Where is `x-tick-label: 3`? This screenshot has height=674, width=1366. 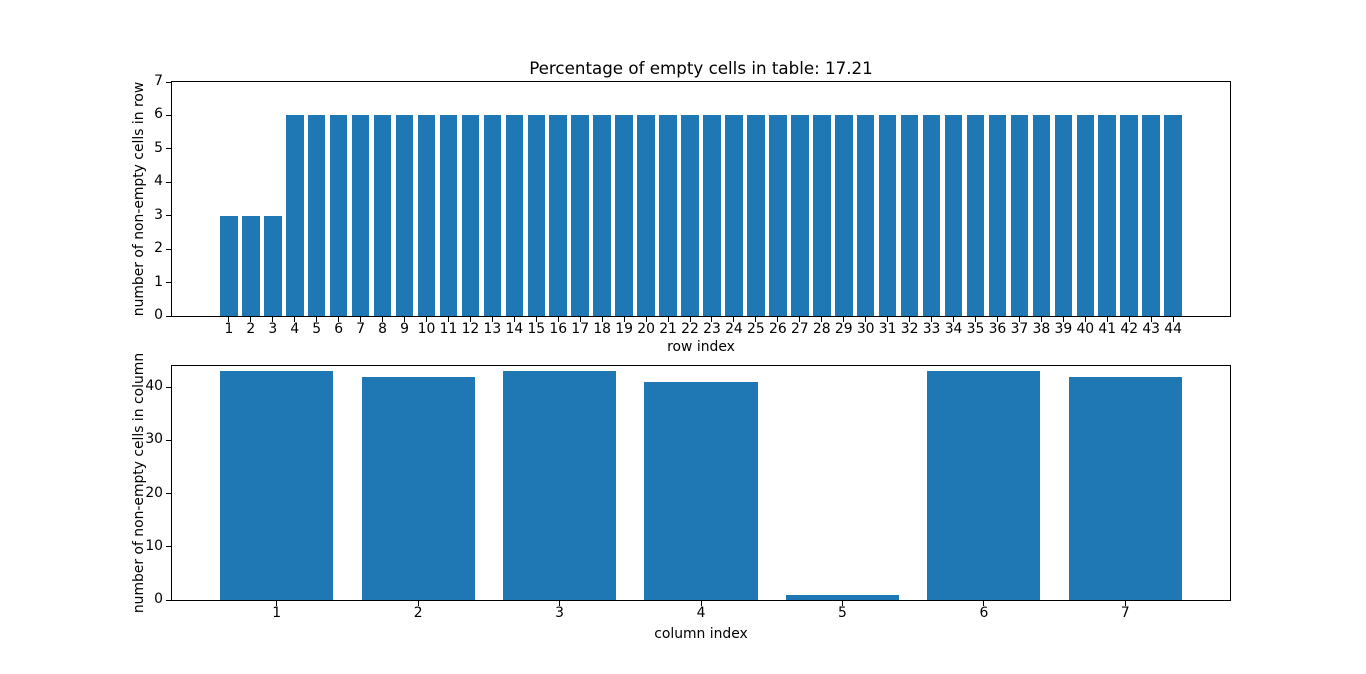
x-tick-label: 3 is located at coordinates (273, 329).